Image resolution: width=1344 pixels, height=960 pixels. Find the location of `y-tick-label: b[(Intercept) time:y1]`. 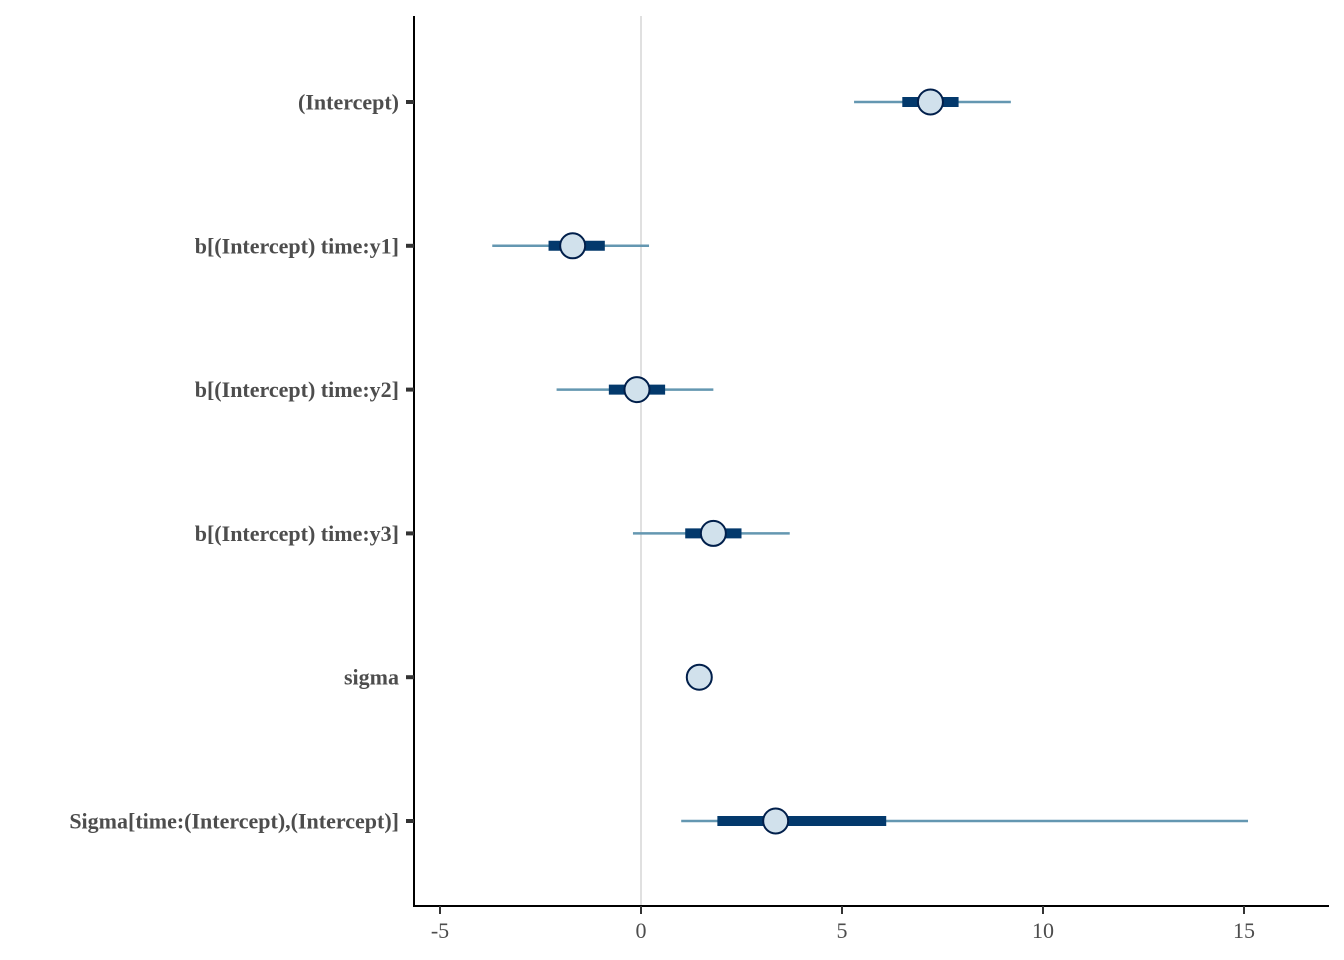

y-tick-label: b[(Intercept) time:y1] is located at coordinates (297, 245).